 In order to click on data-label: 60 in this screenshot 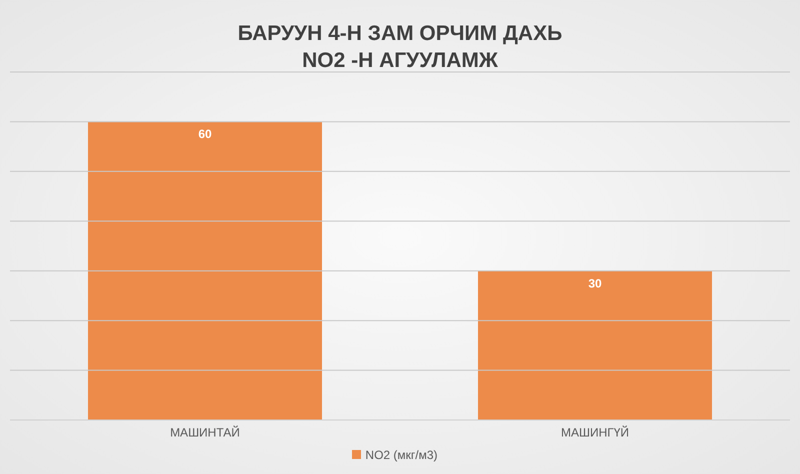, I will do `click(205, 134)`.